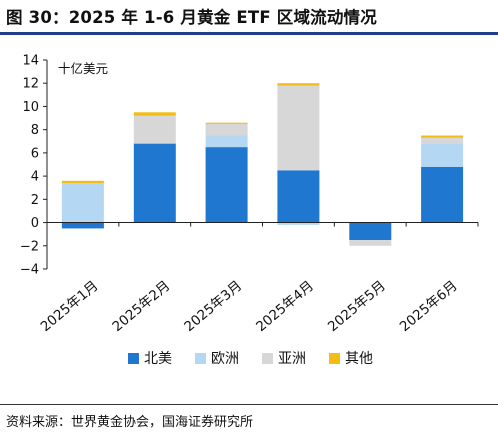 This screenshot has height=438, width=498. Describe the element at coordinates (158, 359) in the screenshot. I see `legend-label: 北美` at that location.